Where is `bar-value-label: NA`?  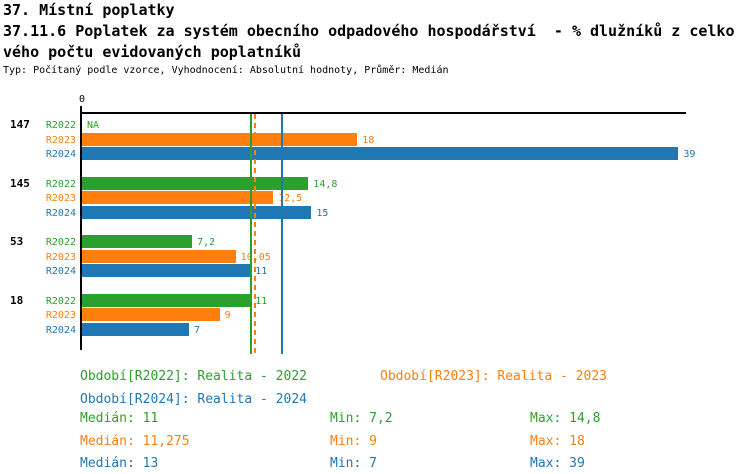
bar-value-label: NA is located at coordinates (93, 125).